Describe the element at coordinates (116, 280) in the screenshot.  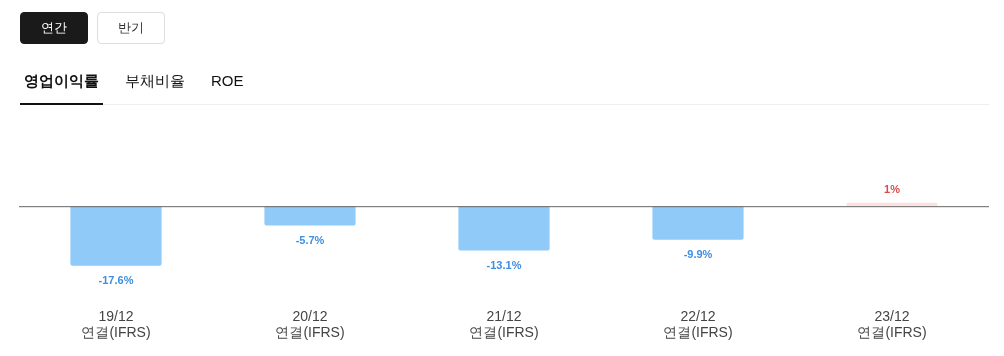
I see `data-label: -17.6%` at that location.